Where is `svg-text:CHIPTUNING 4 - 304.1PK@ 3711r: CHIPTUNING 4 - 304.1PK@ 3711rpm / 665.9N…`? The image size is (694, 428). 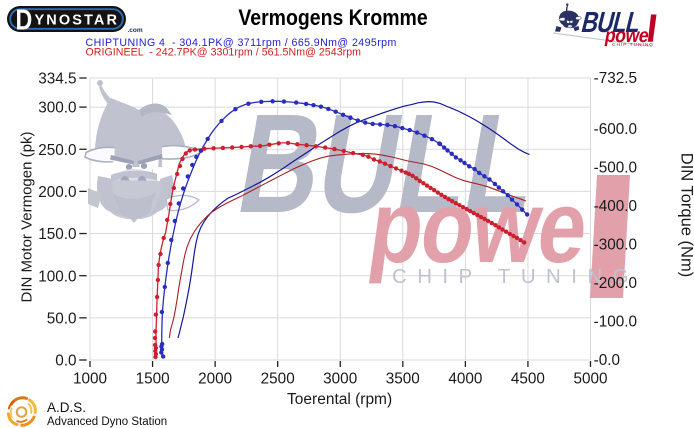
svg-text:CHIPTUNING 4 - 304.1PK@ 3711r: CHIPTUNING 4 - 304.1PK@ 3711rpm / 665.9N… is located at coordinates (241, 43).